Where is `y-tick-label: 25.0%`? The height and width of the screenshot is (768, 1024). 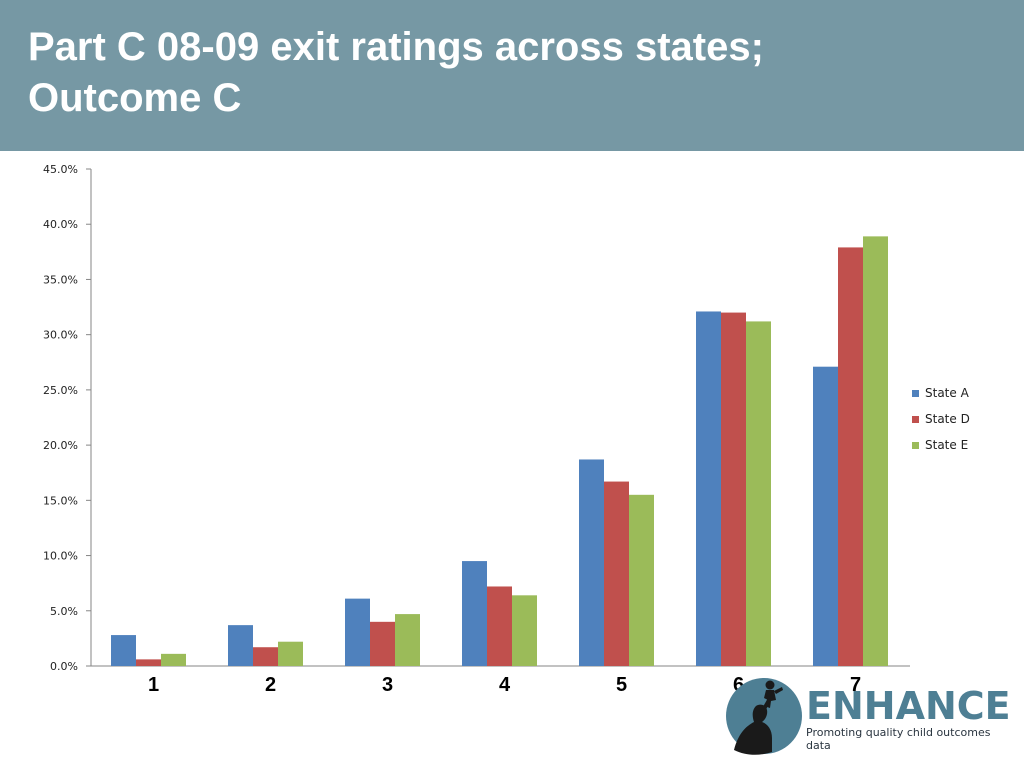
y-tick-label: 25.0% is located at coordinates (60, 390).